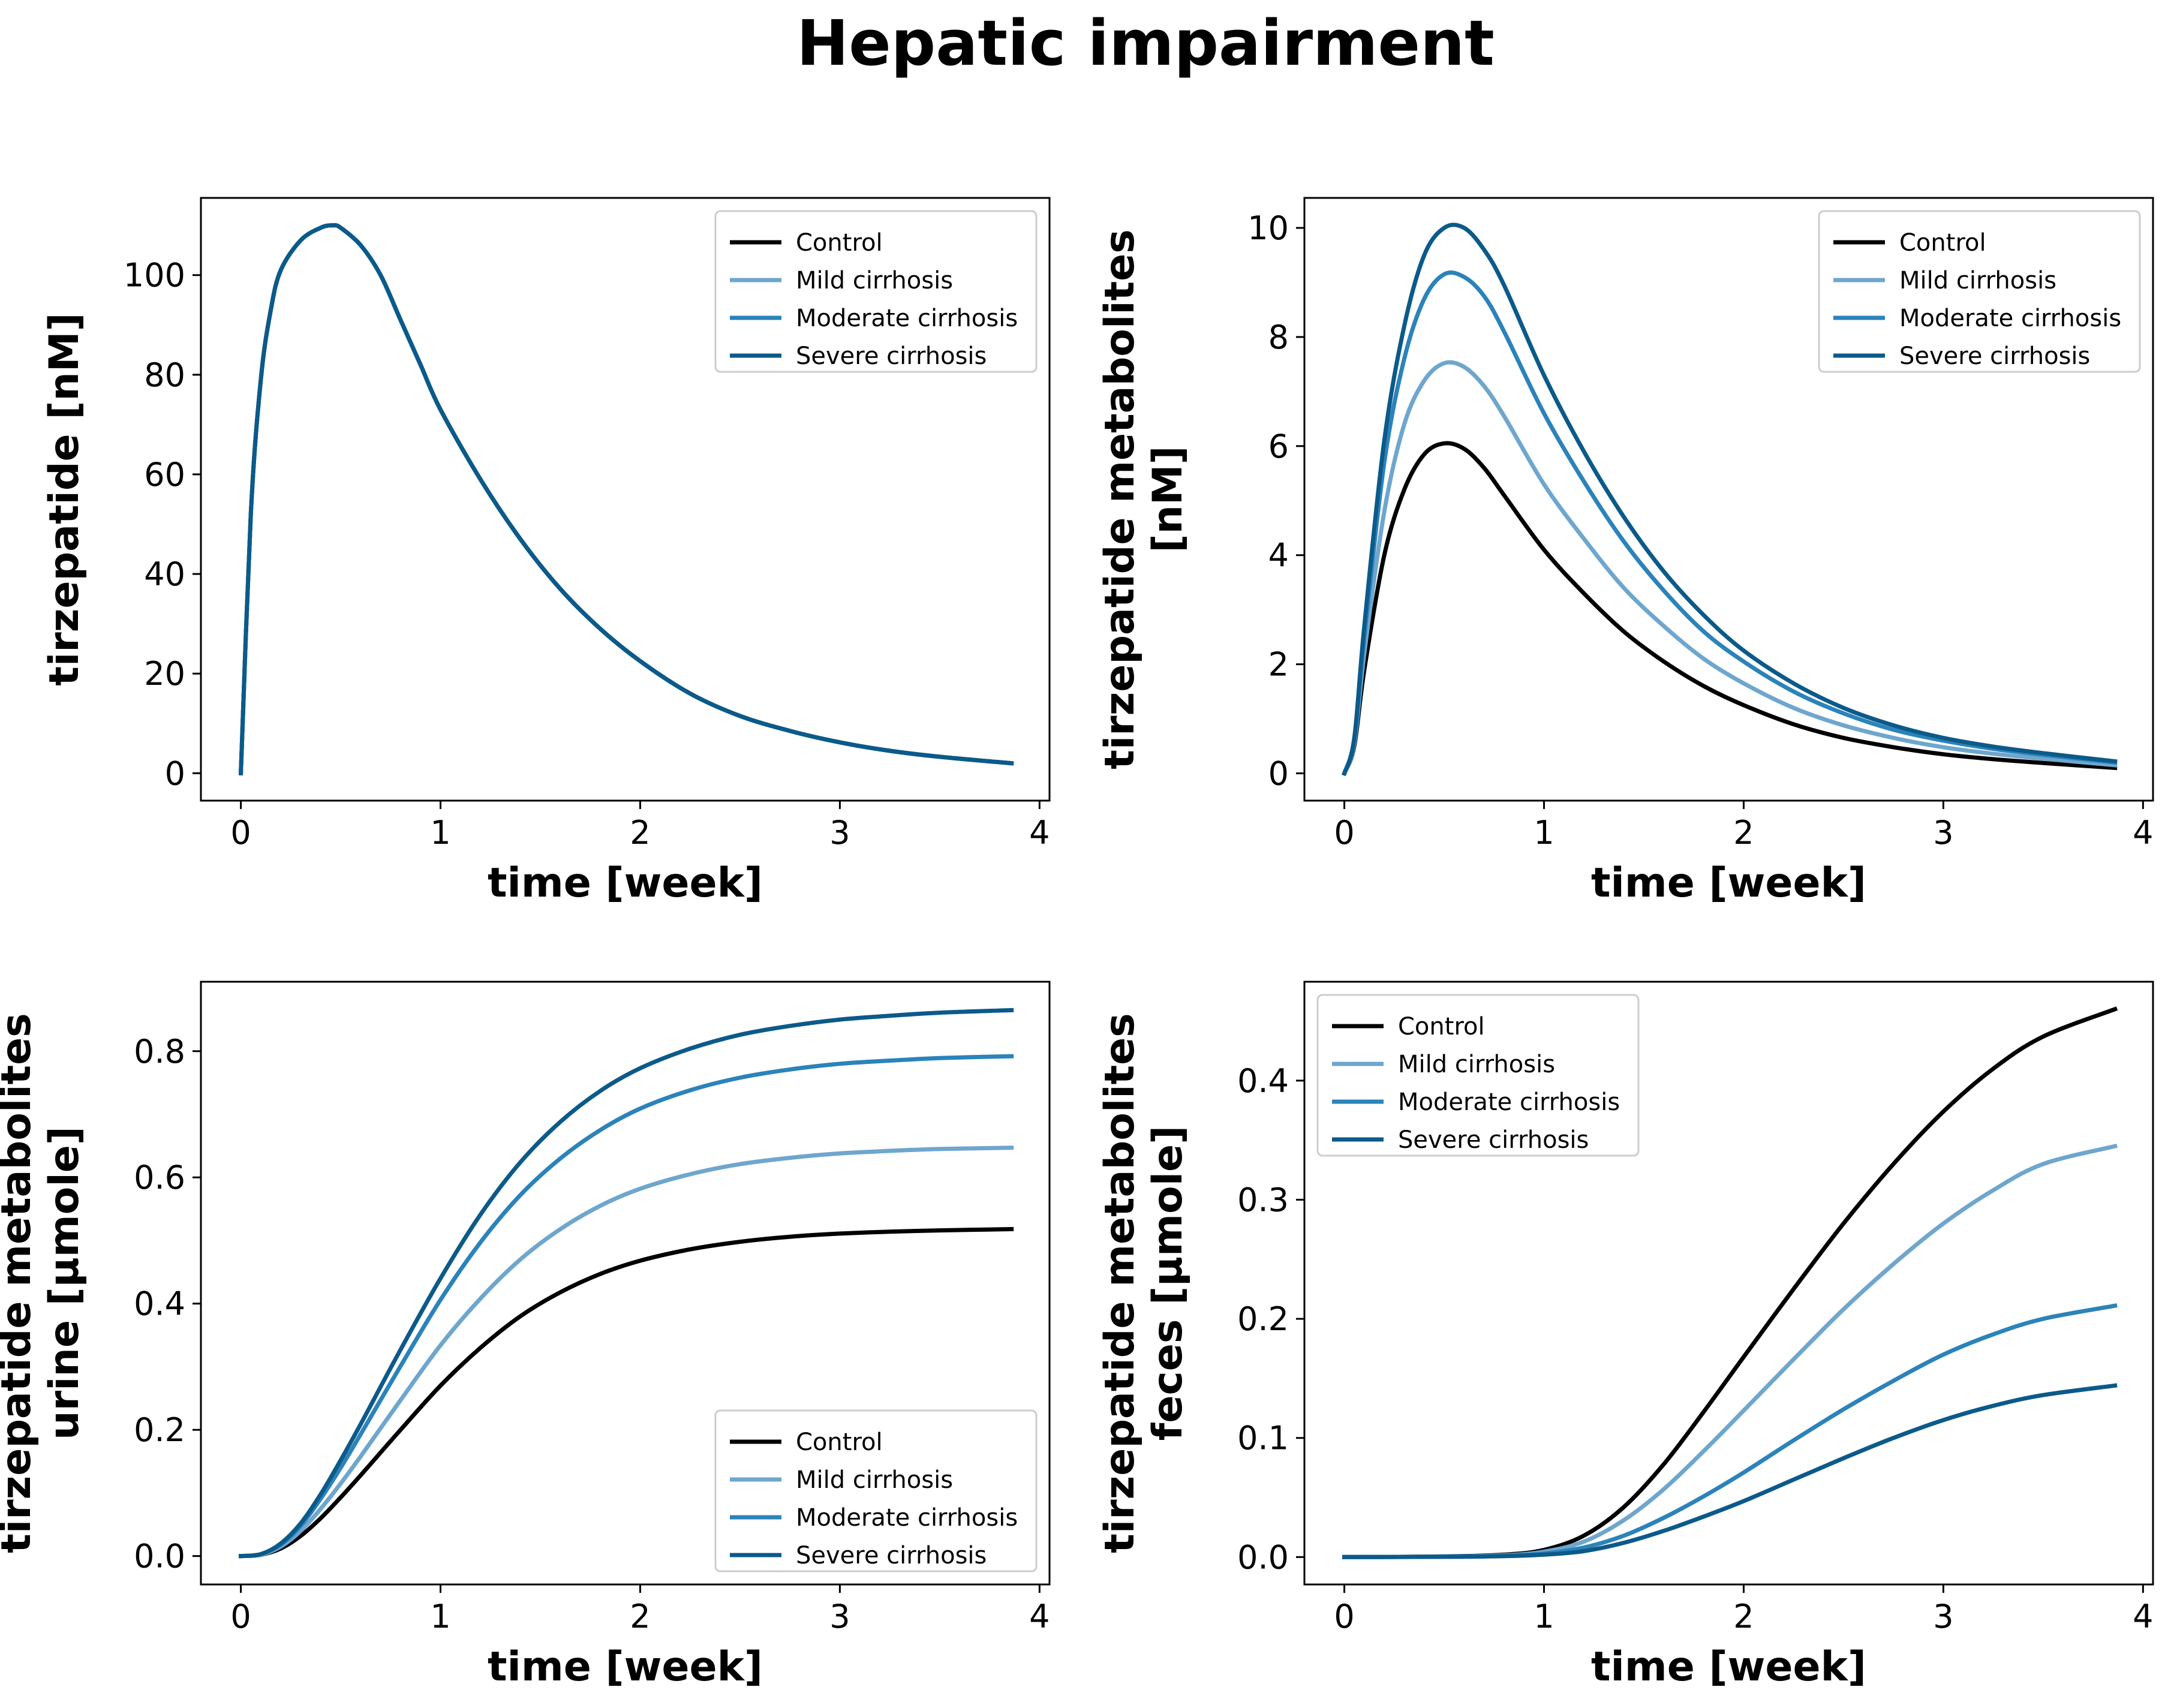 This screenshot has width=2171, height=1708. What do you see at coordinates (64, 499) in the screenshot?
I see `y-axis-label: tirzepatide [nM]` at bounding box center [64, 499].